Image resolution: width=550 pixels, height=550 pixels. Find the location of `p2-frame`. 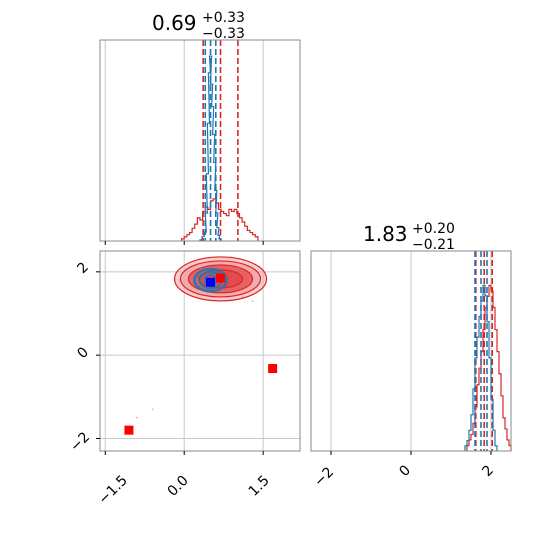

p2-frame is located at coordinates (200, 351).